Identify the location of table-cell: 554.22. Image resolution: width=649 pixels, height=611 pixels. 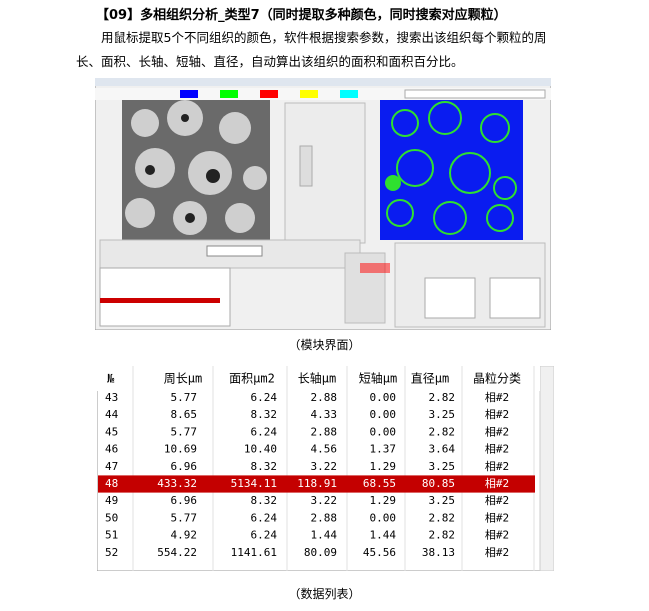
(177, 552).